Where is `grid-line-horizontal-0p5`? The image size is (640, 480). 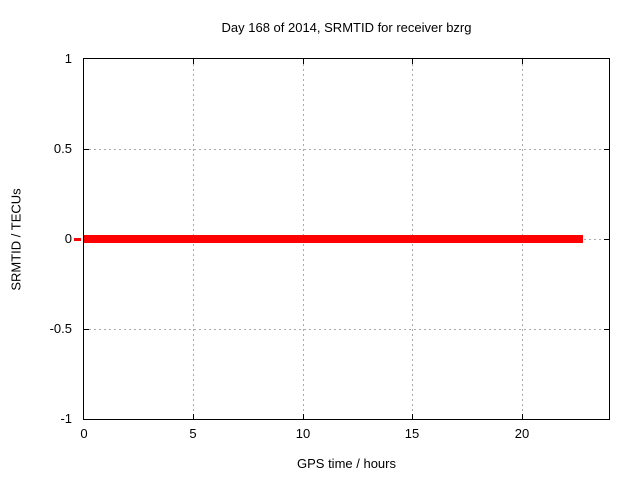 grid-line-horizontal-0p5 is located at coordinates (346, 149).